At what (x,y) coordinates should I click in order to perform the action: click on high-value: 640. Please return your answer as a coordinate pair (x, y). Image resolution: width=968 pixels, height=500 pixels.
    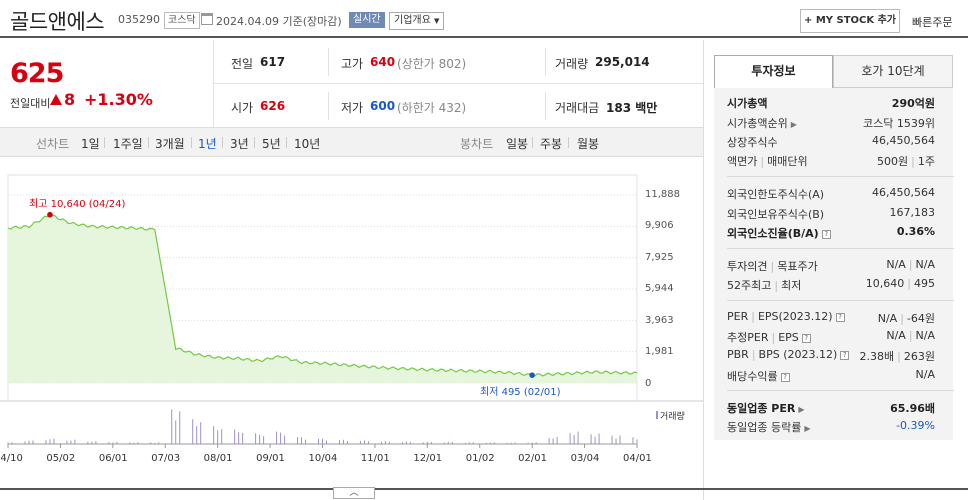
    Looking at the image, I should click on (383, 62).